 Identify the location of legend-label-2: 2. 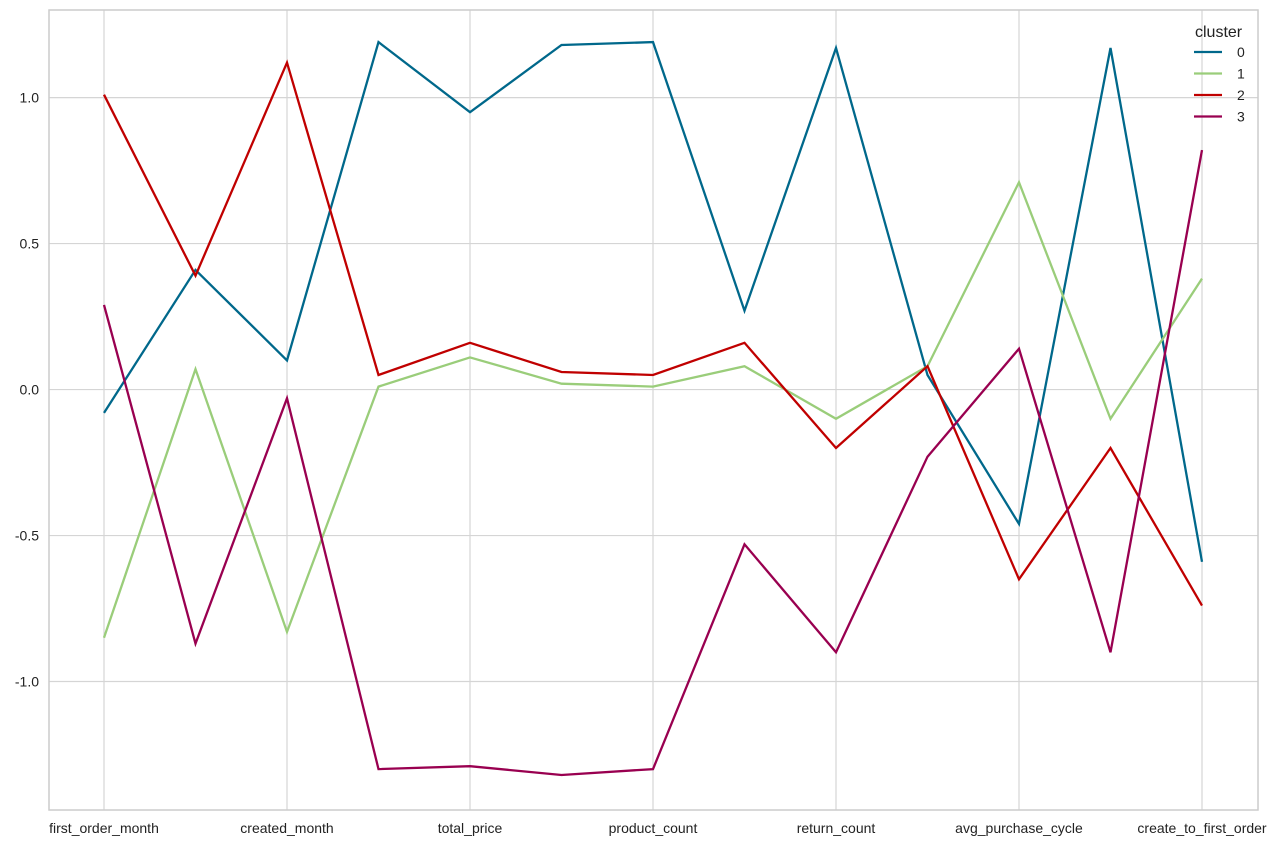
(1241, 95).